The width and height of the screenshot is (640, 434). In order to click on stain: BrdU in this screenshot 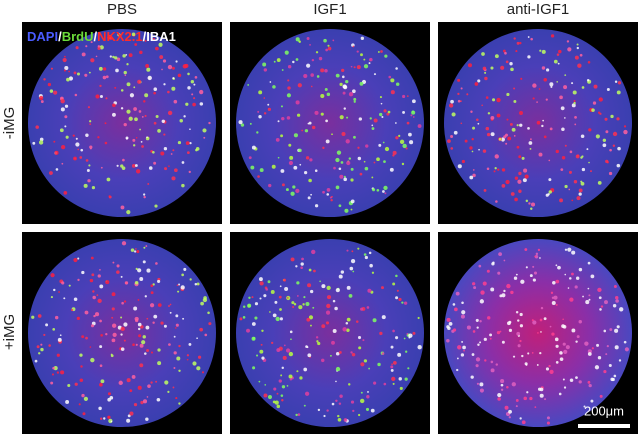, I will do `click(78, 36)`.